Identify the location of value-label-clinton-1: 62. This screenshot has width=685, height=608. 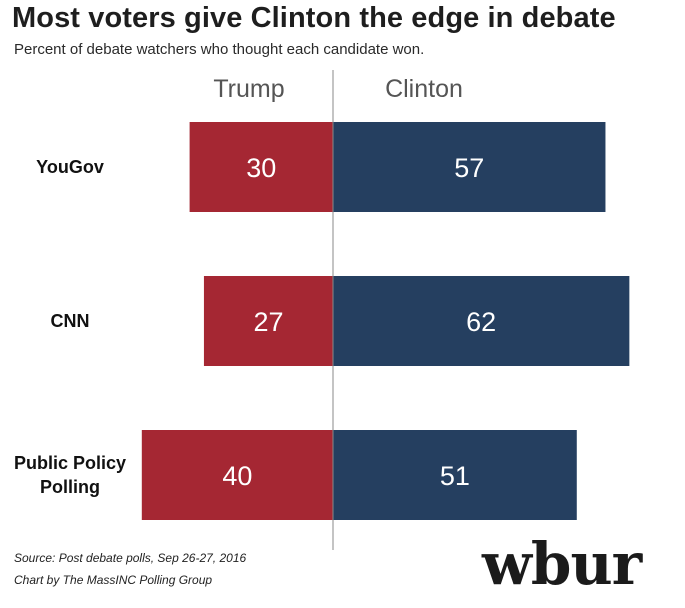
(481, 322).